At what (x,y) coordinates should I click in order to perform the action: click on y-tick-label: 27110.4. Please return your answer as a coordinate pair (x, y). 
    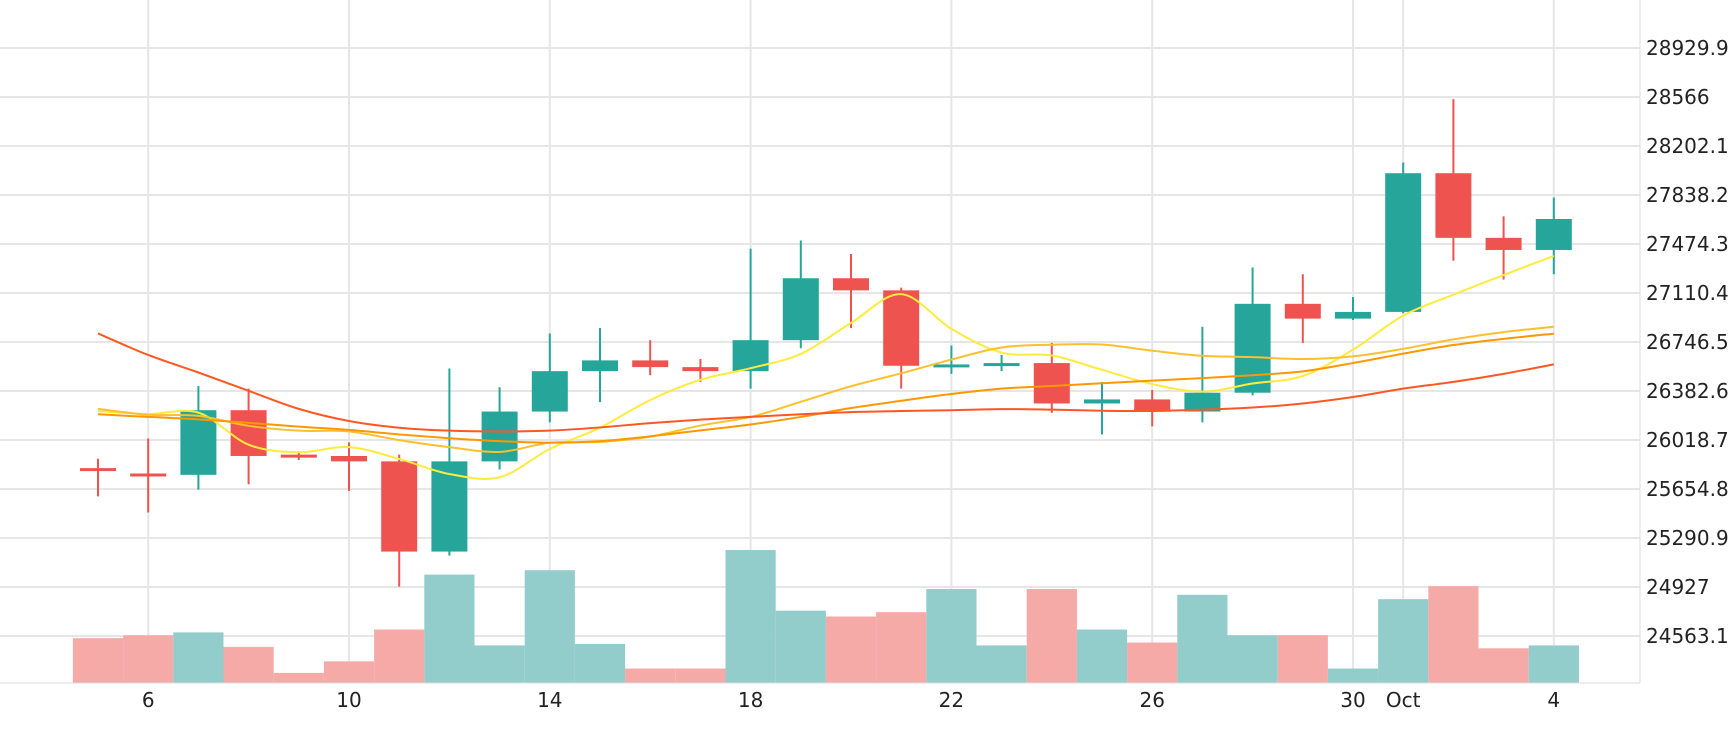
    Looking at the image, I should click on (1687, 293).